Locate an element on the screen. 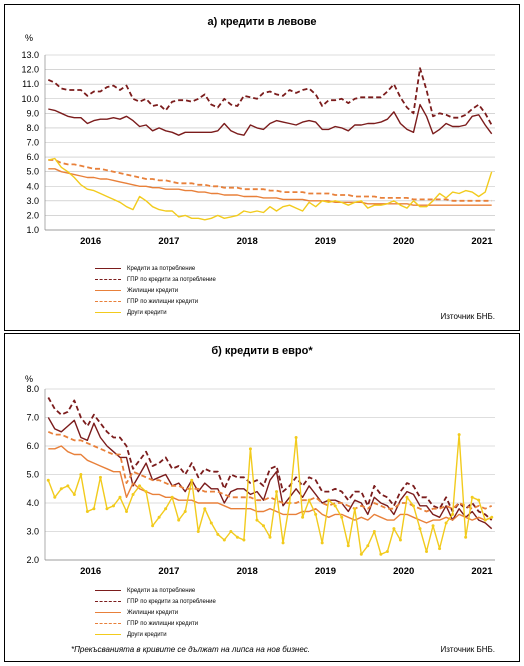 This screenshot has height=666, width=524. y-tick-label: 1.0 is located at coordinates (32, 230).